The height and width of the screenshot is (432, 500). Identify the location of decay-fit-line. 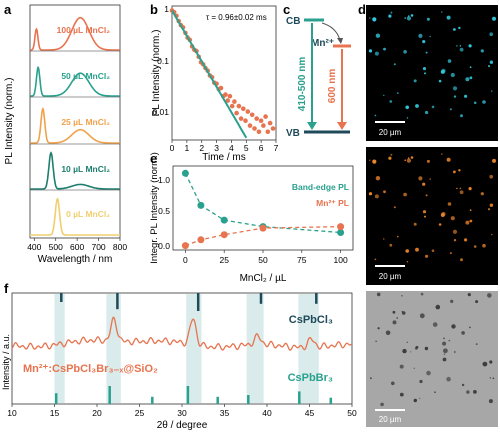
(209, 74).